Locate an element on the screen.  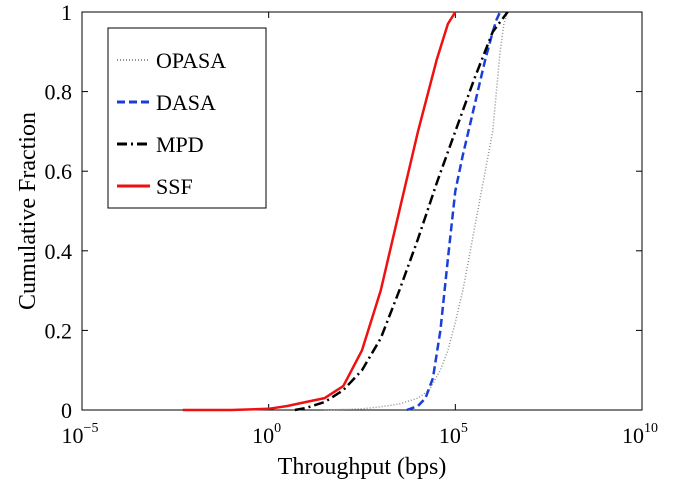
legend-label-mpd: MPD is located at coordinates (180, 144).